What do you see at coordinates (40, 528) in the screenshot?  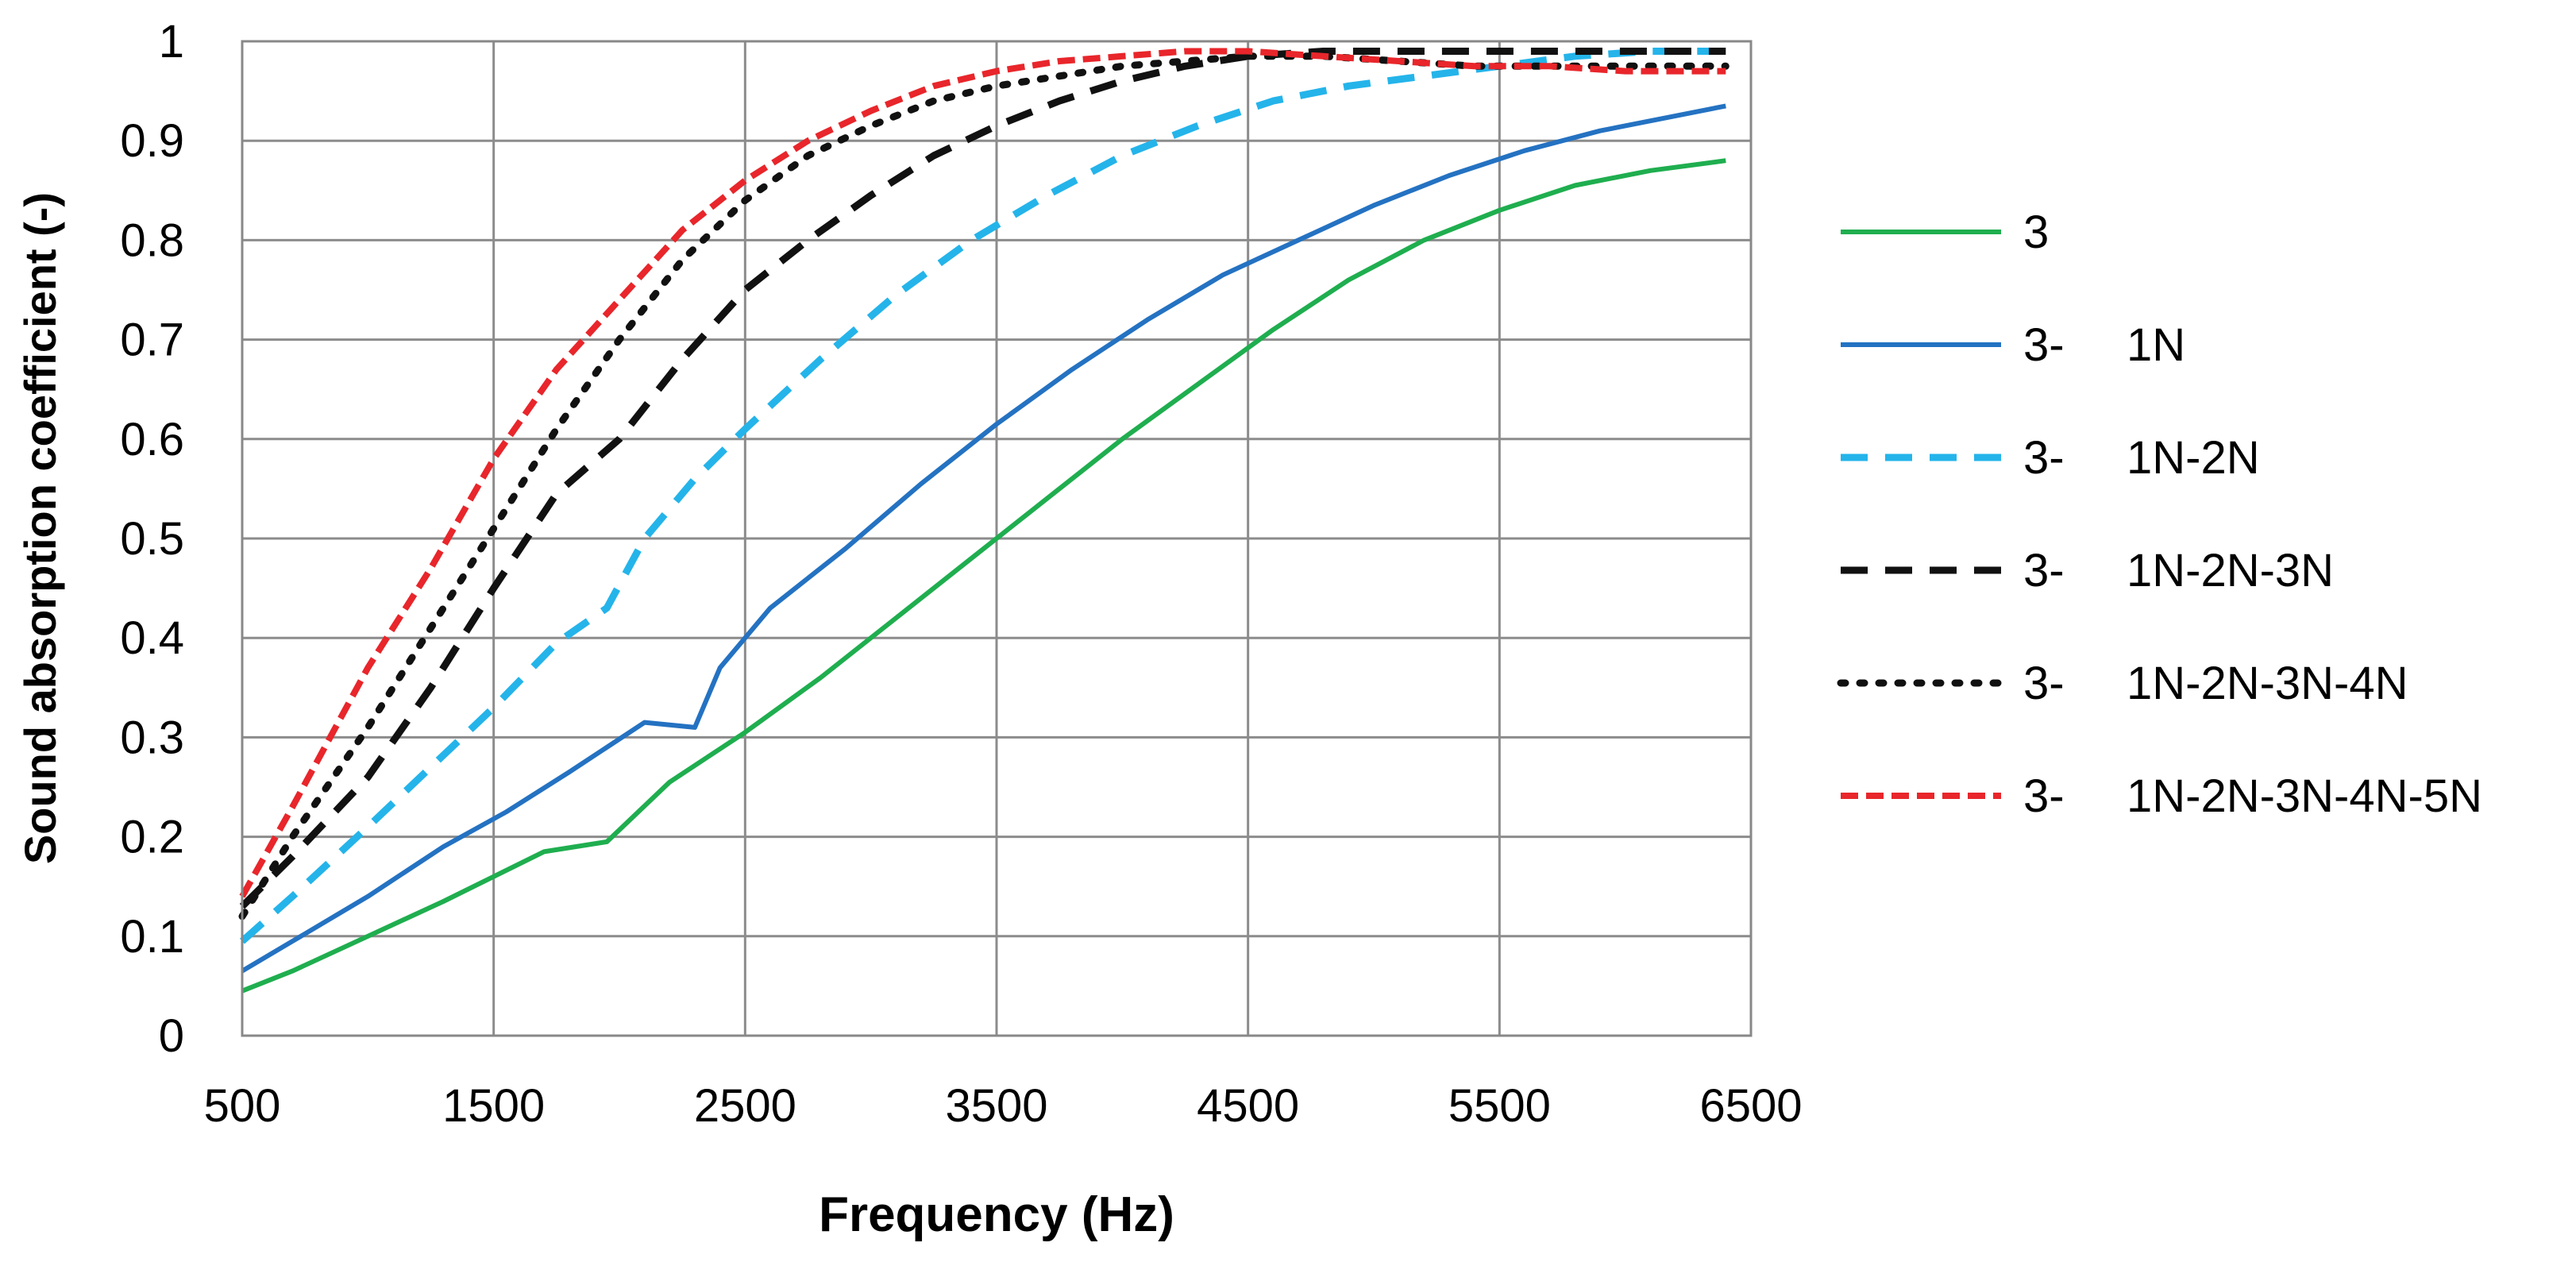 I see `y-axis-title: Sound absorption coefficient (-)` at bounding box center [40, 528].